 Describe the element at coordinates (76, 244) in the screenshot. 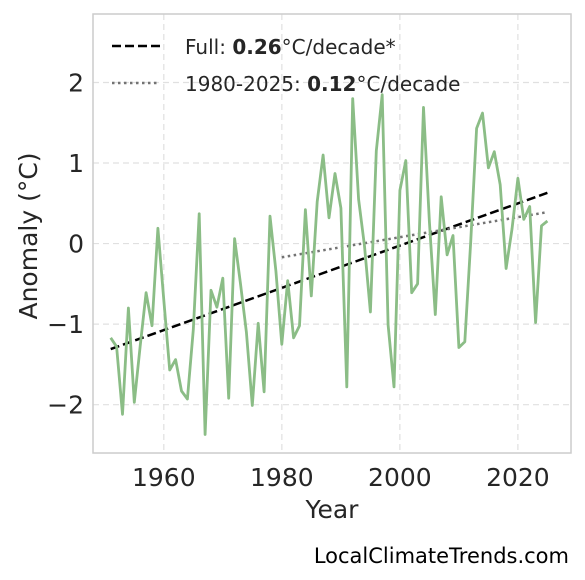

I see `y-tick-label: 0` at that location.